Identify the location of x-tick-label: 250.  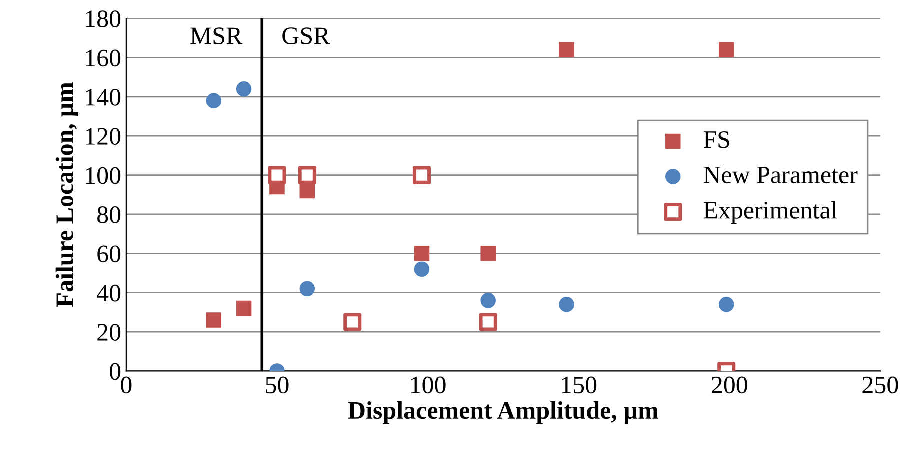
(880, 385).